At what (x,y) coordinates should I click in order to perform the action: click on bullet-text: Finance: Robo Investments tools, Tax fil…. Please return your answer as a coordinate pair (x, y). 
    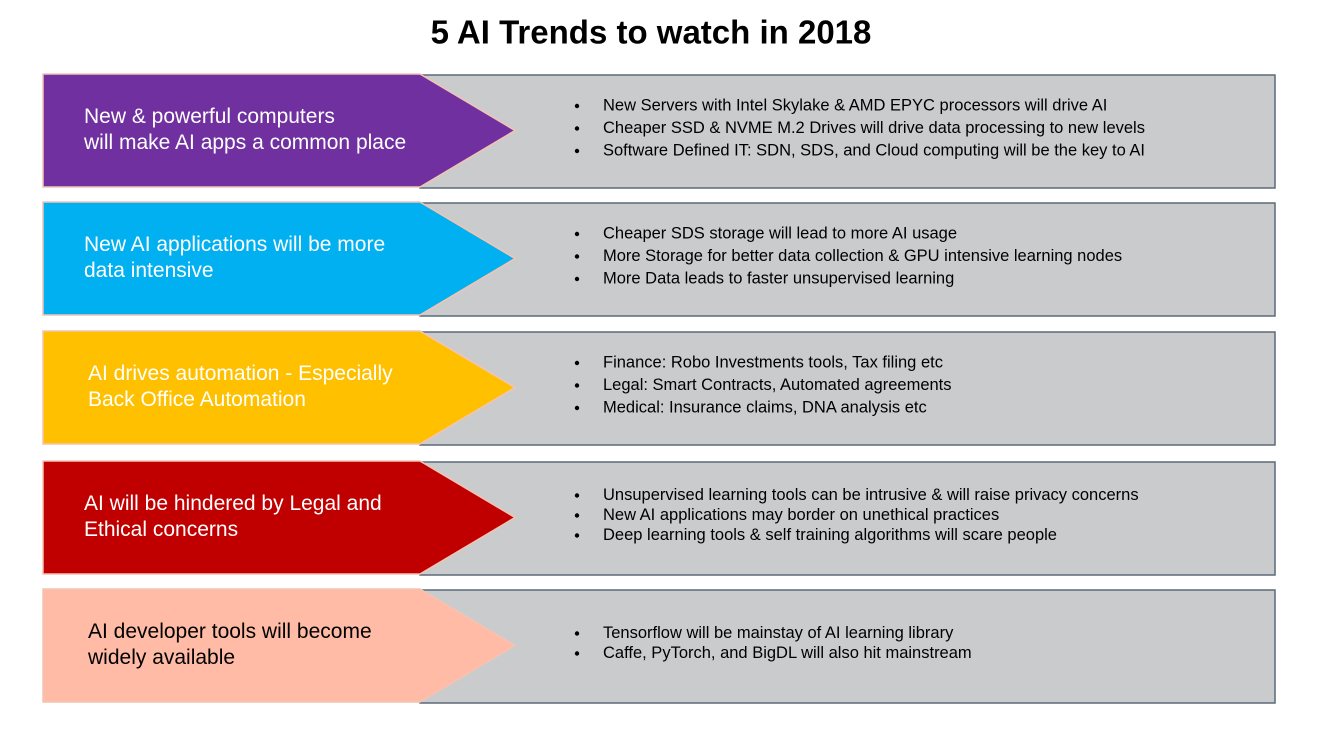
    Looking at the image, I should click on (773, 362).